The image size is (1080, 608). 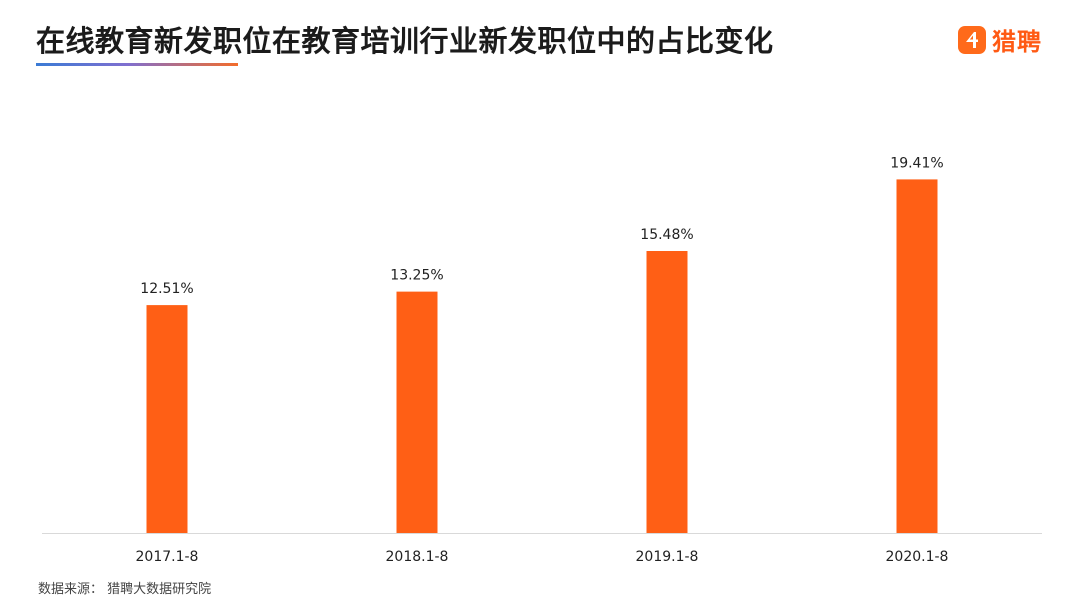 What do you see at coordinates (916, 163) in the screenshot?
I see `data-label: 19.41%` at bounding box center [916, 163].